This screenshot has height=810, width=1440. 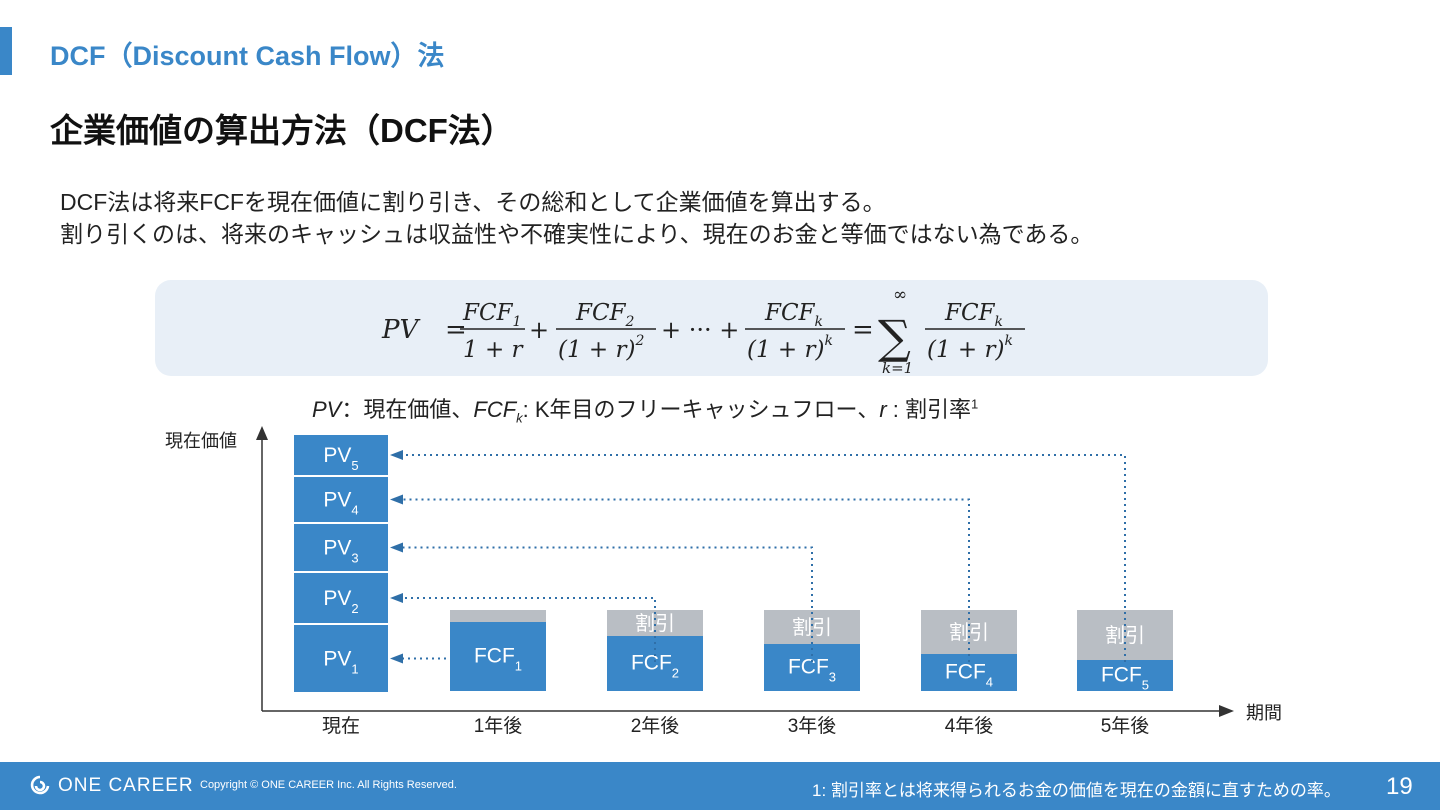 I want to click on summation-sign: ∑, so click(x=894, y=337).